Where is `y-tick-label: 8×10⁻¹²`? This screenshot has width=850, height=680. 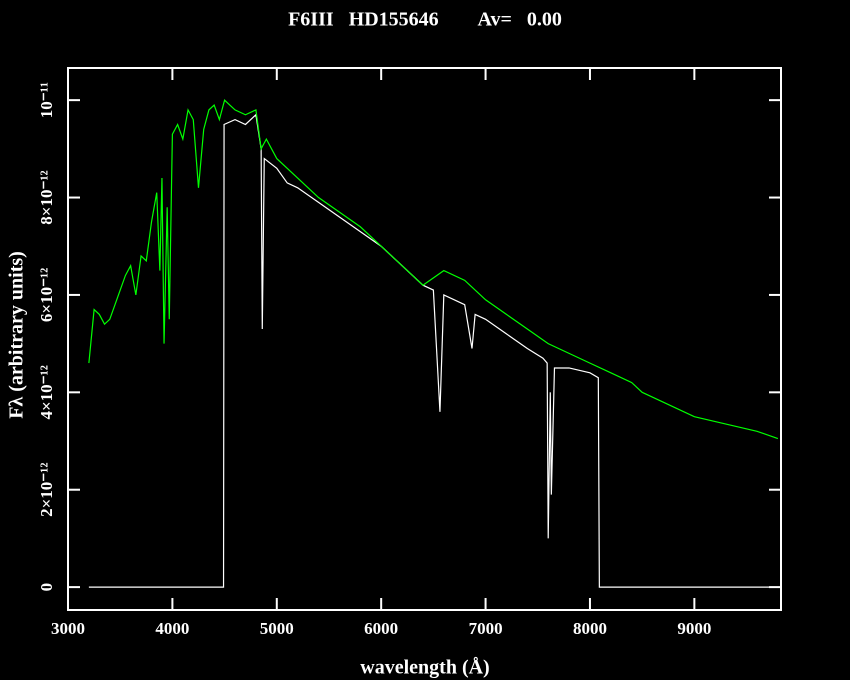
y-tick-label: 8×10⁻¹² is located at coordinates (46, 197).